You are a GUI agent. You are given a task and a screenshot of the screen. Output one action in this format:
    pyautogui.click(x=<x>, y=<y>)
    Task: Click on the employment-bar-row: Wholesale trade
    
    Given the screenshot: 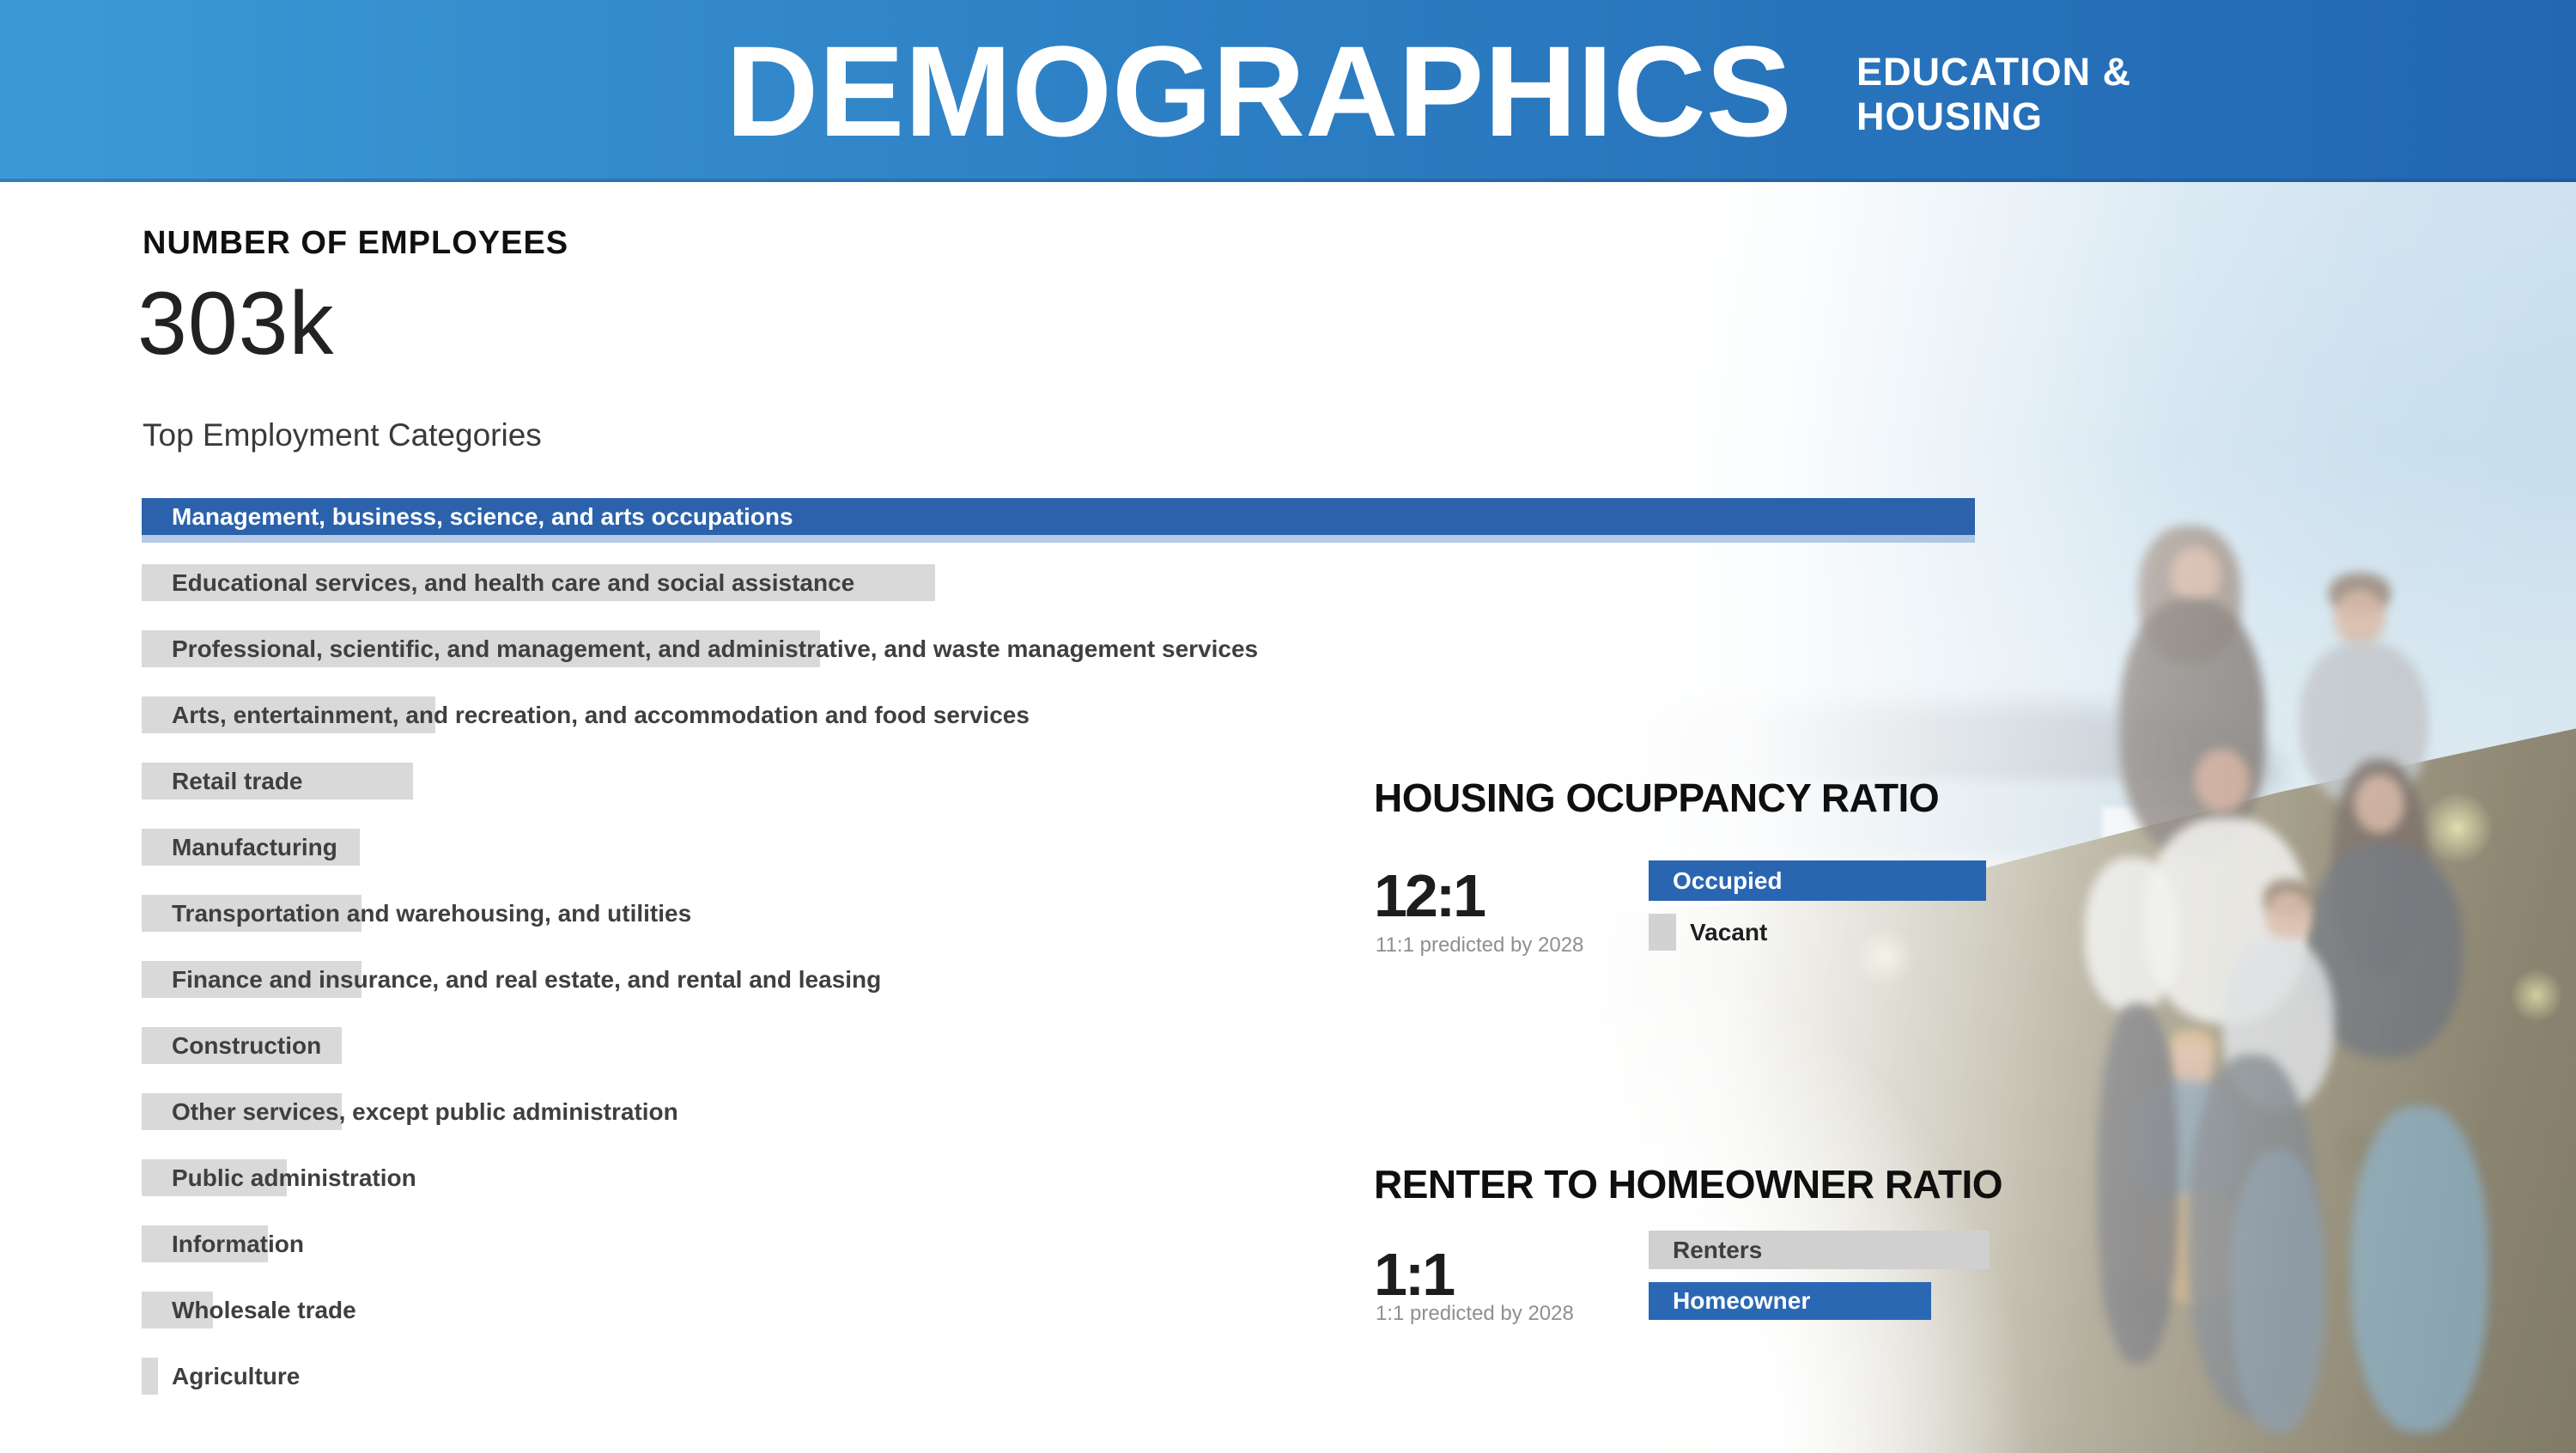 What is the action you would take?
    pyautogui.click(x=1129, y=1310)
    